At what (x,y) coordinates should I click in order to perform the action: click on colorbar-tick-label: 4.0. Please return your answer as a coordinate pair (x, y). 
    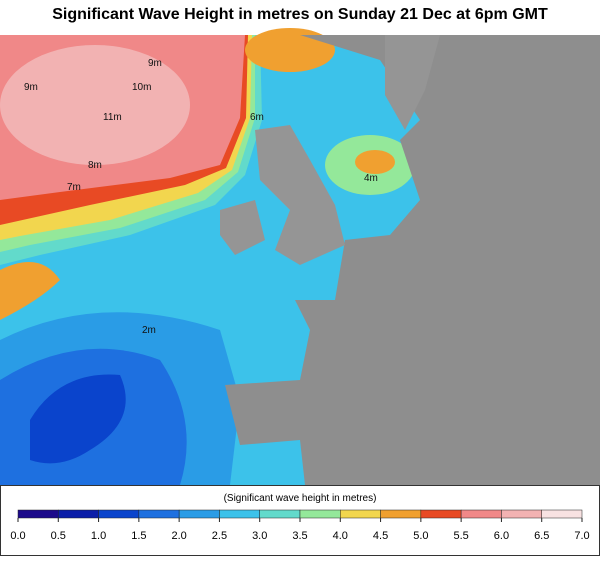
    Looking at the image, I should click on (340, 536).